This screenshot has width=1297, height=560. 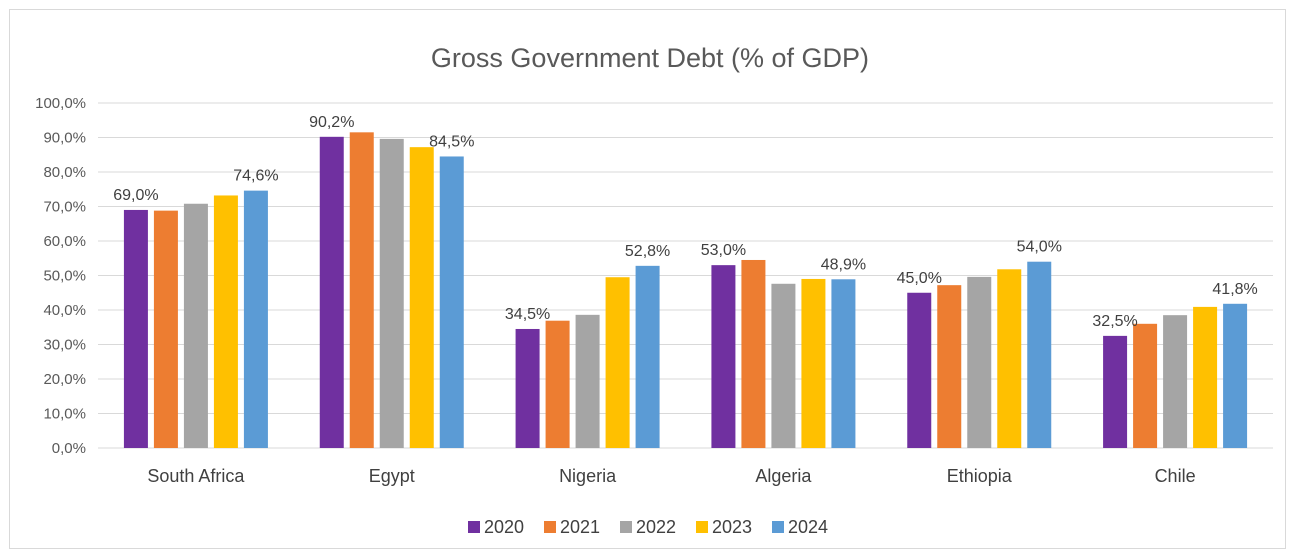 I want to click on y-tick-label: 50,0%, so click(x=64, y=276).